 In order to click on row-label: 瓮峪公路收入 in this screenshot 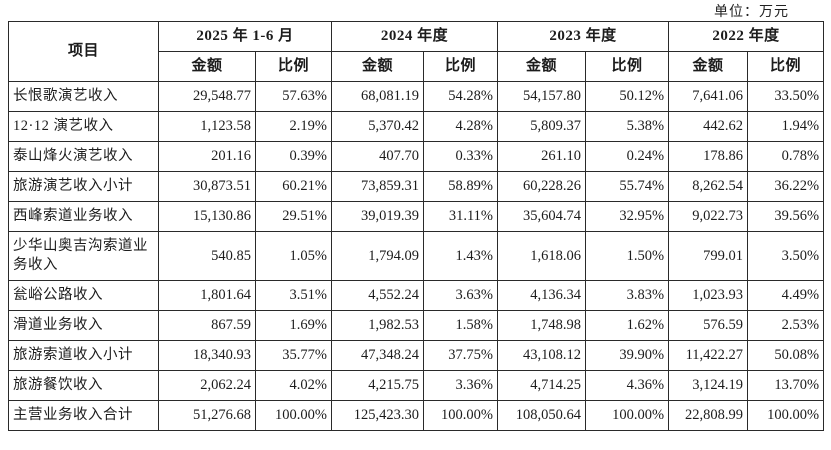, I will do `click(83, 295)`.